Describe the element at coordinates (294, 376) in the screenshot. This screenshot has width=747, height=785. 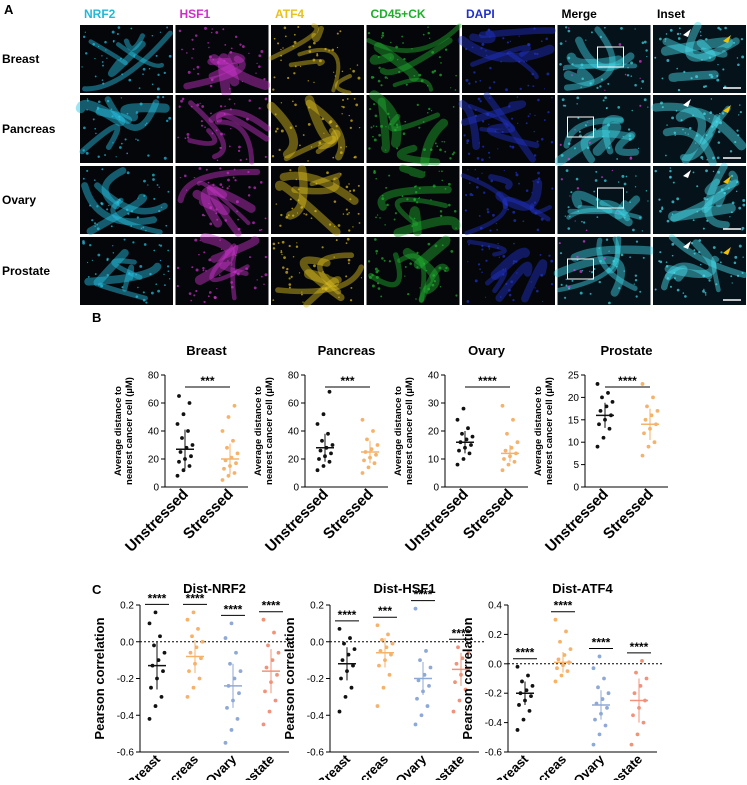
I see `y-tick-label: 80` at that location.